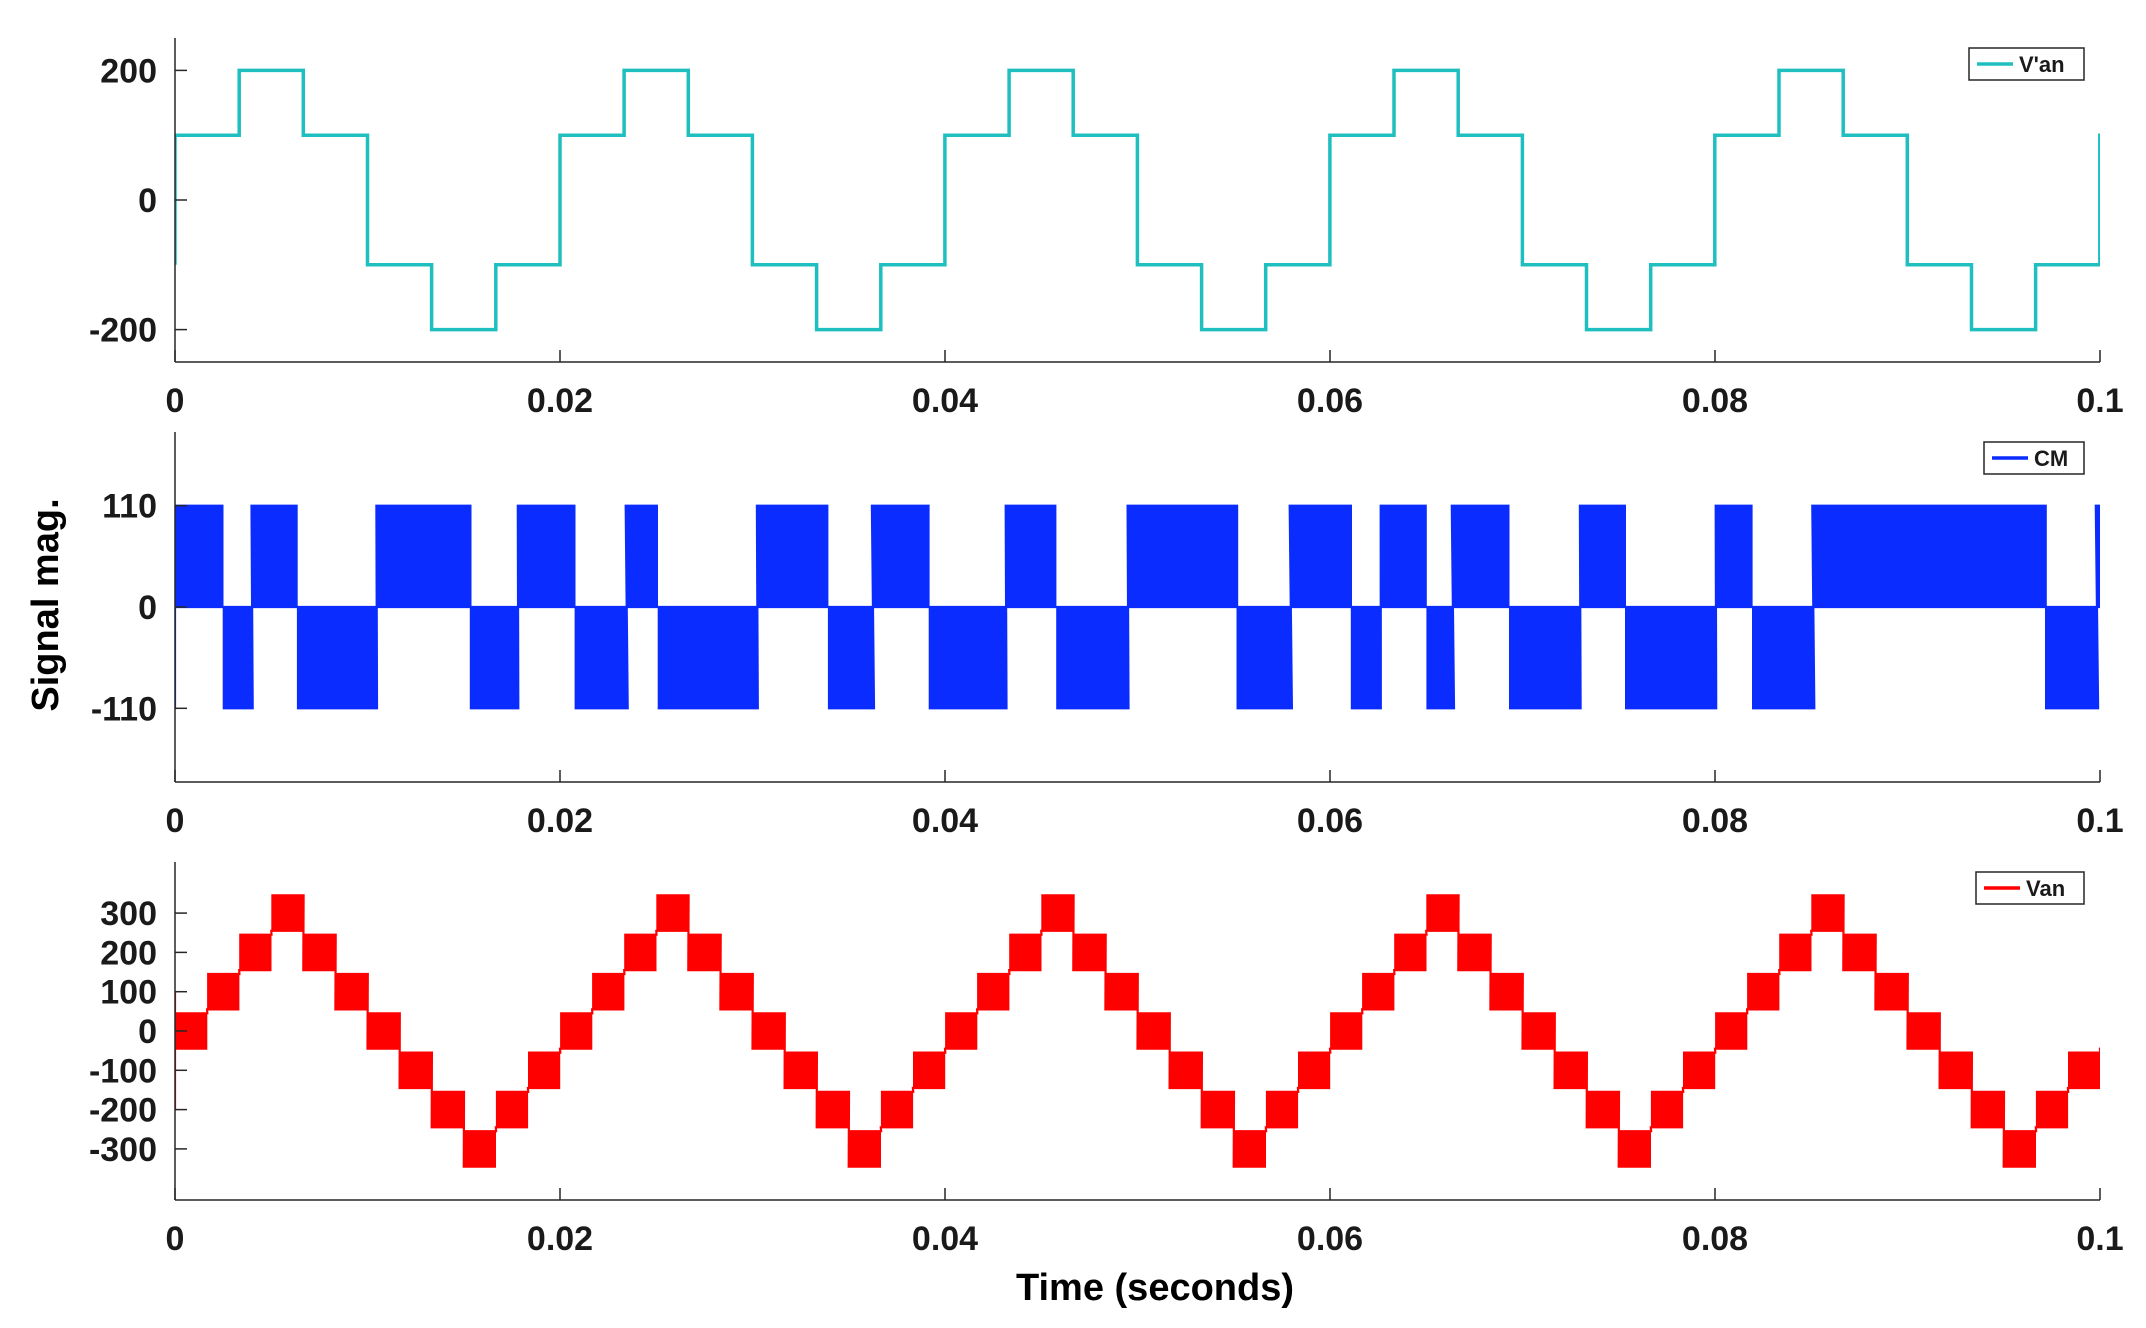  I want to click on legend-label: Van, so click(2045, 888).